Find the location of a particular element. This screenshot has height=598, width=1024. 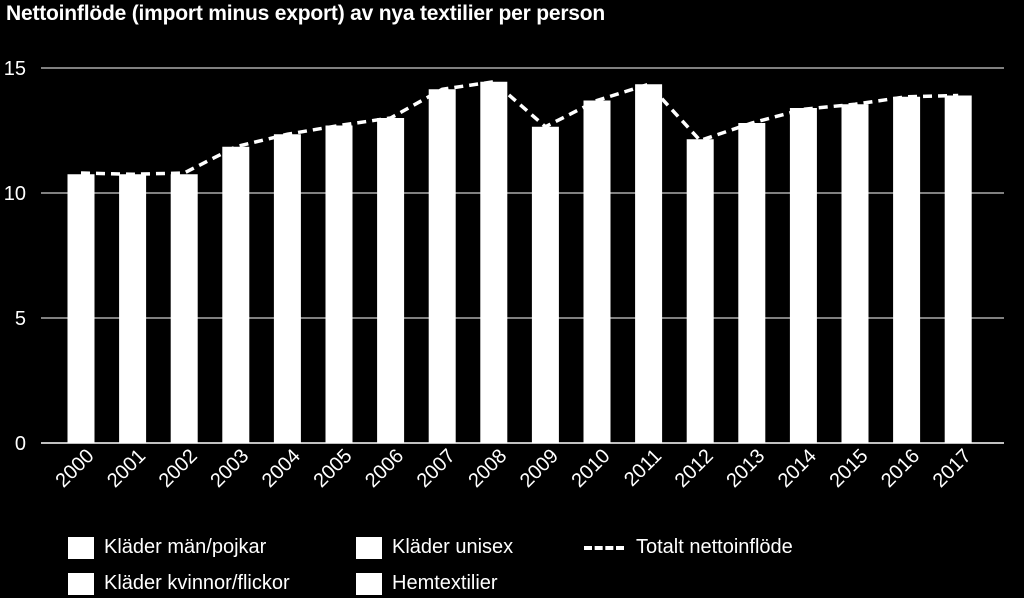

x-tick-label: 2004 is located at coordinates (281, 468).